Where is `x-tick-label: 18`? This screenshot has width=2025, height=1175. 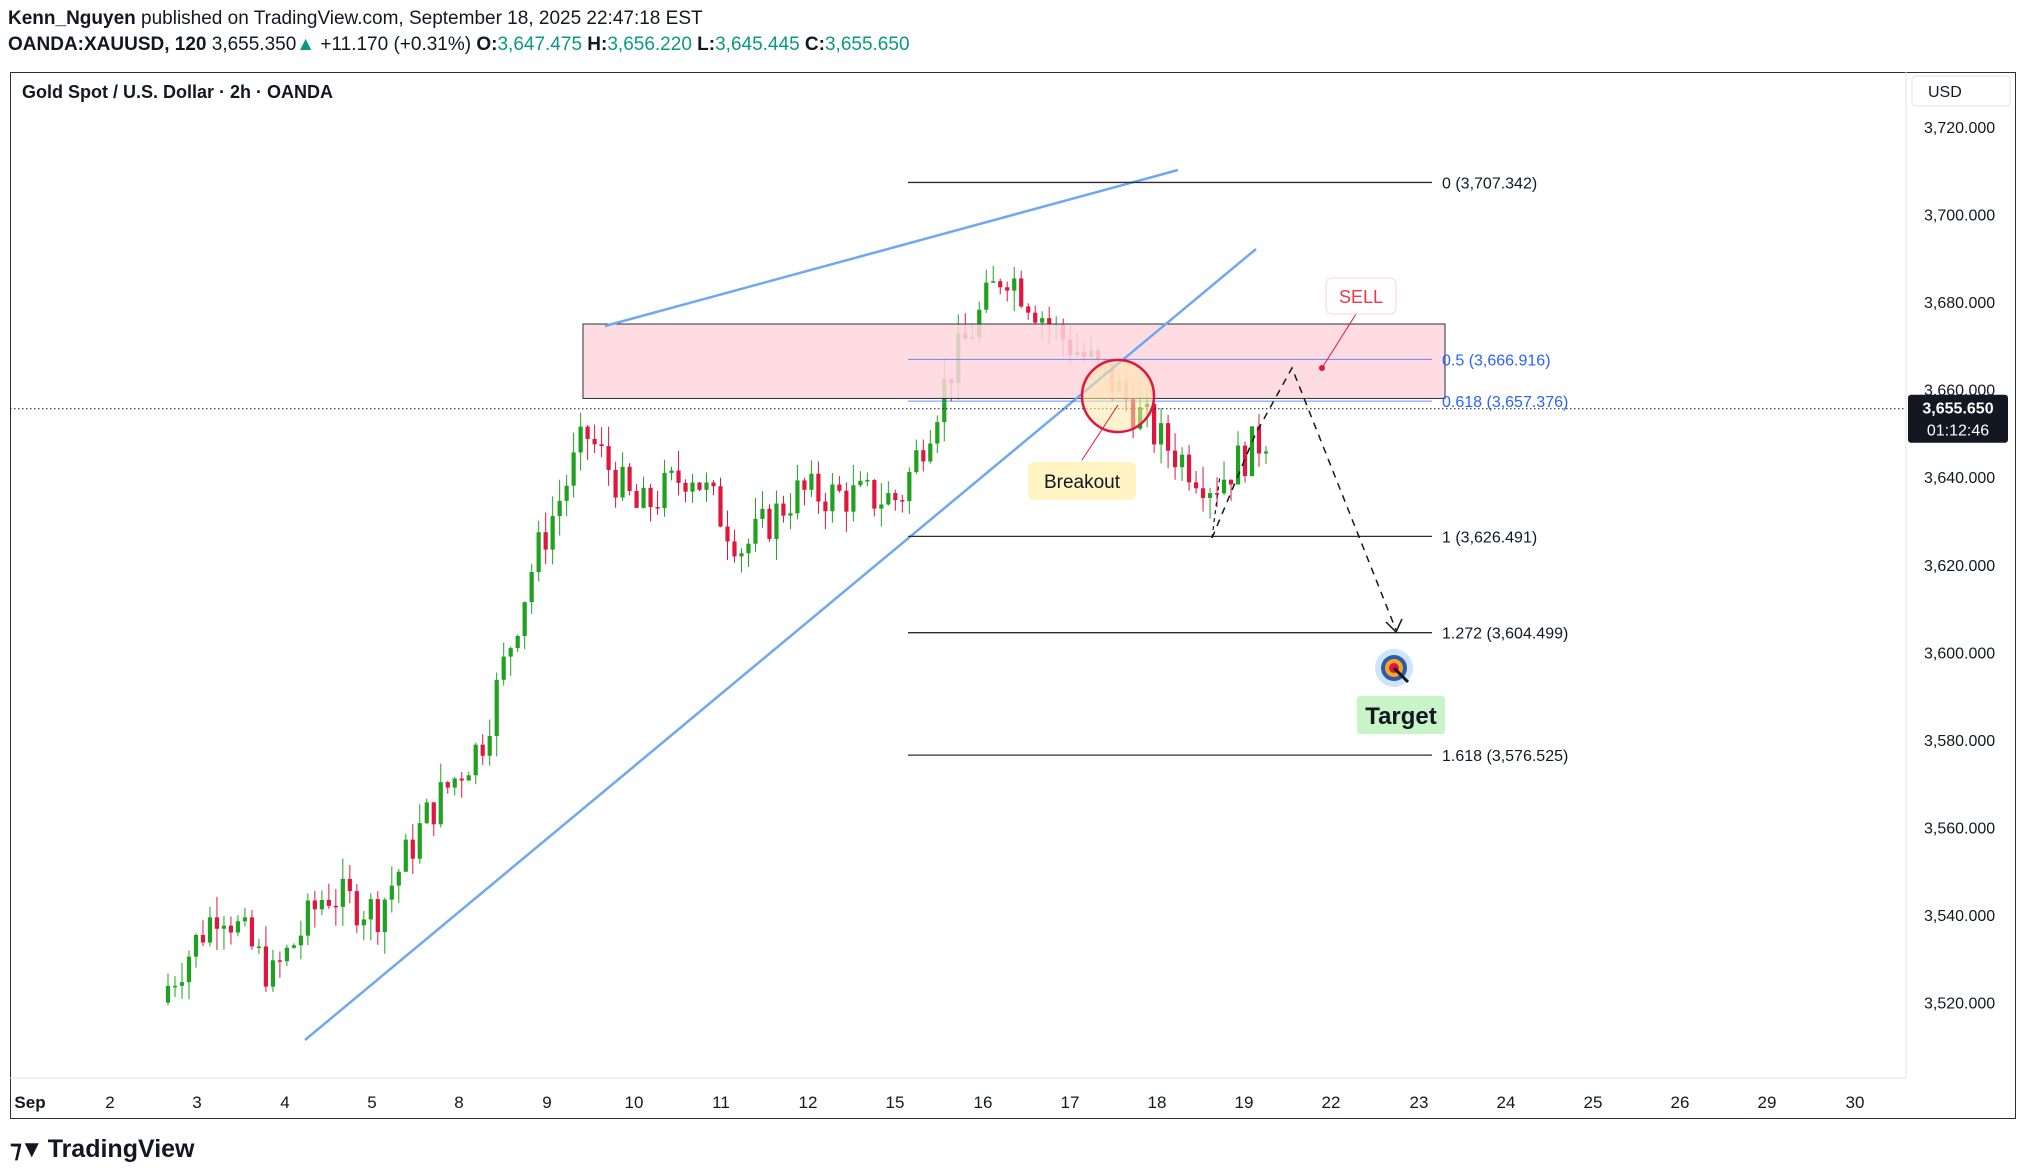 x-tick-label: 18 is located at coordinates (1157, 1102).